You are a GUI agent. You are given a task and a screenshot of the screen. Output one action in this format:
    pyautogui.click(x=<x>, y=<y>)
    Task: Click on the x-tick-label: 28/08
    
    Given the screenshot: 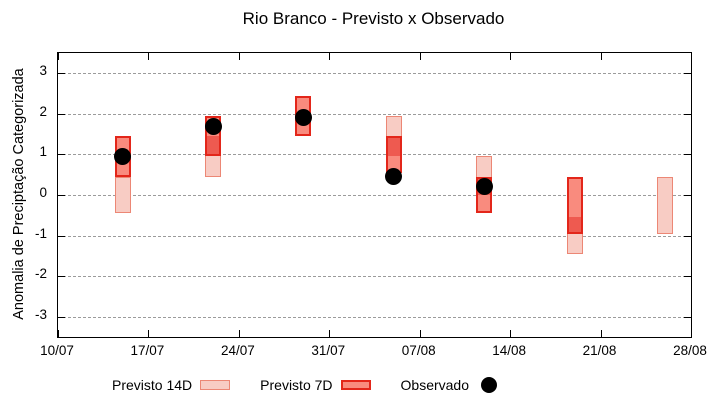 What is the action you would take?
    pyautogui.click(x=690, y=350)
    